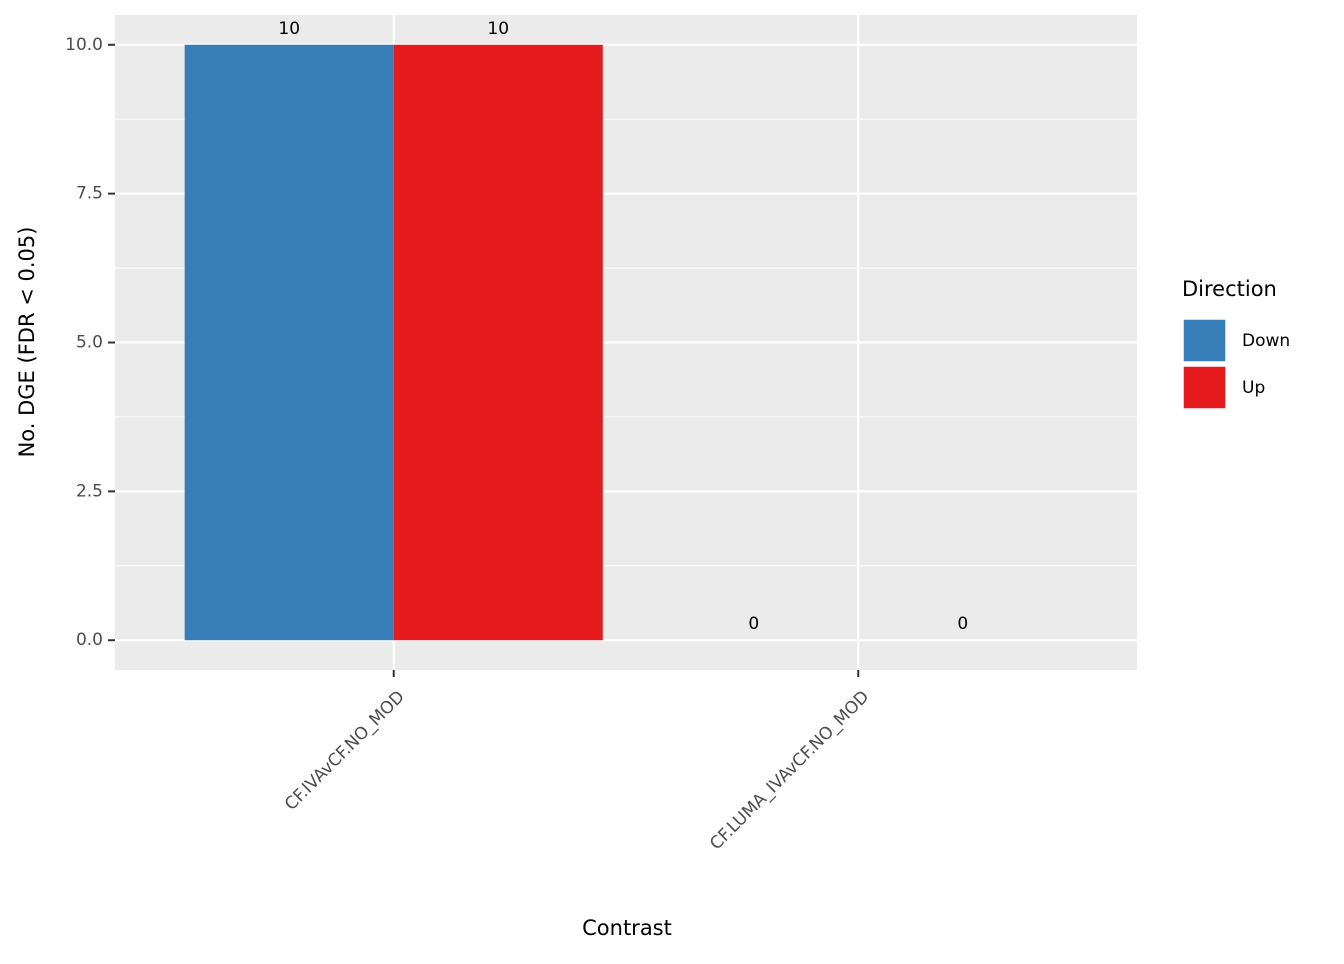  I want to click on x-tick-label: CF.LUMA_IVAvCF.NO_MOD, so click(789, 770).